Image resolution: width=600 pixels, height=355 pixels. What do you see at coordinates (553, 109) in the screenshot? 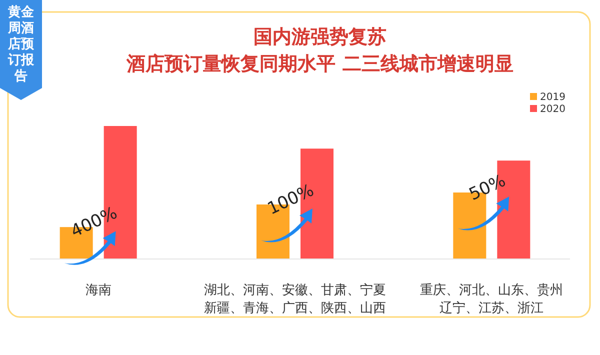
I see `legend-label: 2020` at bounding box center [553, 109].